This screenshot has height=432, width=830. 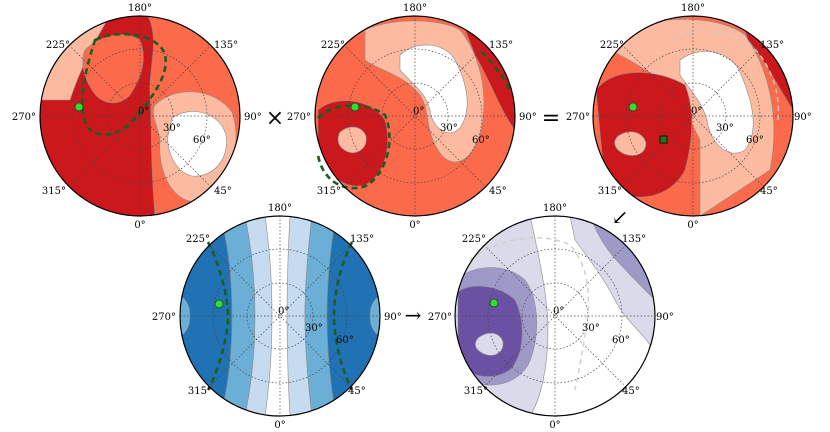 What do you see at coordinates (620, 217) in the screenshot?
I see `arrow-down-left: ↙` at bounding box center [620, 217].